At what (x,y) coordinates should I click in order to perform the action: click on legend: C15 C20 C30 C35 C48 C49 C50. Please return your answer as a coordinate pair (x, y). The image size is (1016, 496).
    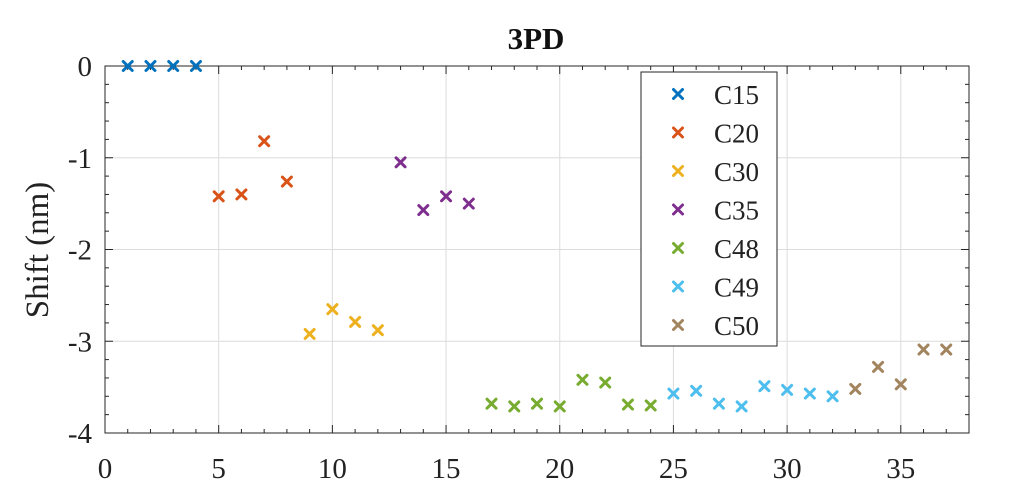
    Looking at the image, I should click on (709, 209).